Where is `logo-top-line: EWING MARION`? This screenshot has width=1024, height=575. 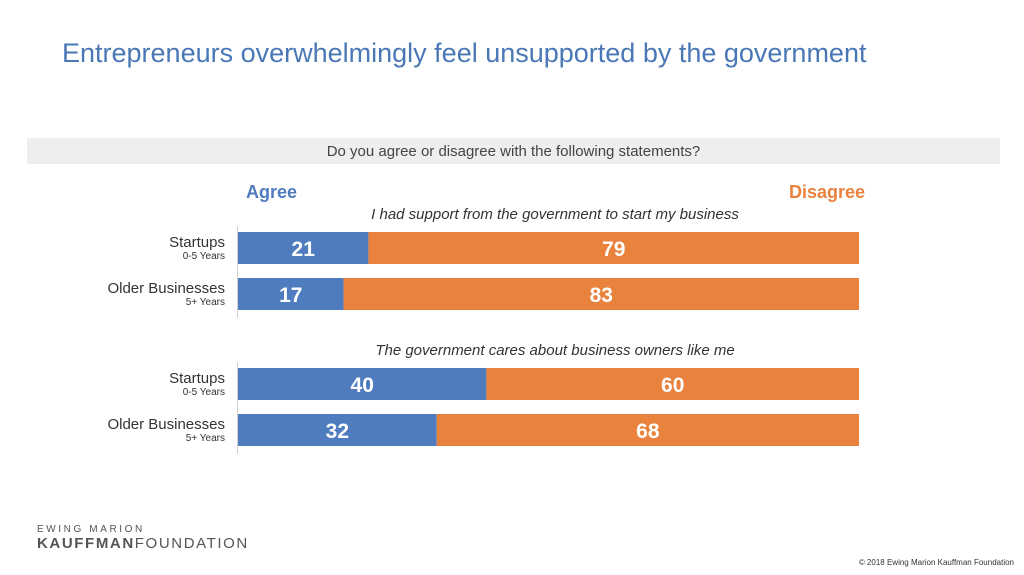 logo-top-line: EWING MARION is located at coordinates (91, 529).